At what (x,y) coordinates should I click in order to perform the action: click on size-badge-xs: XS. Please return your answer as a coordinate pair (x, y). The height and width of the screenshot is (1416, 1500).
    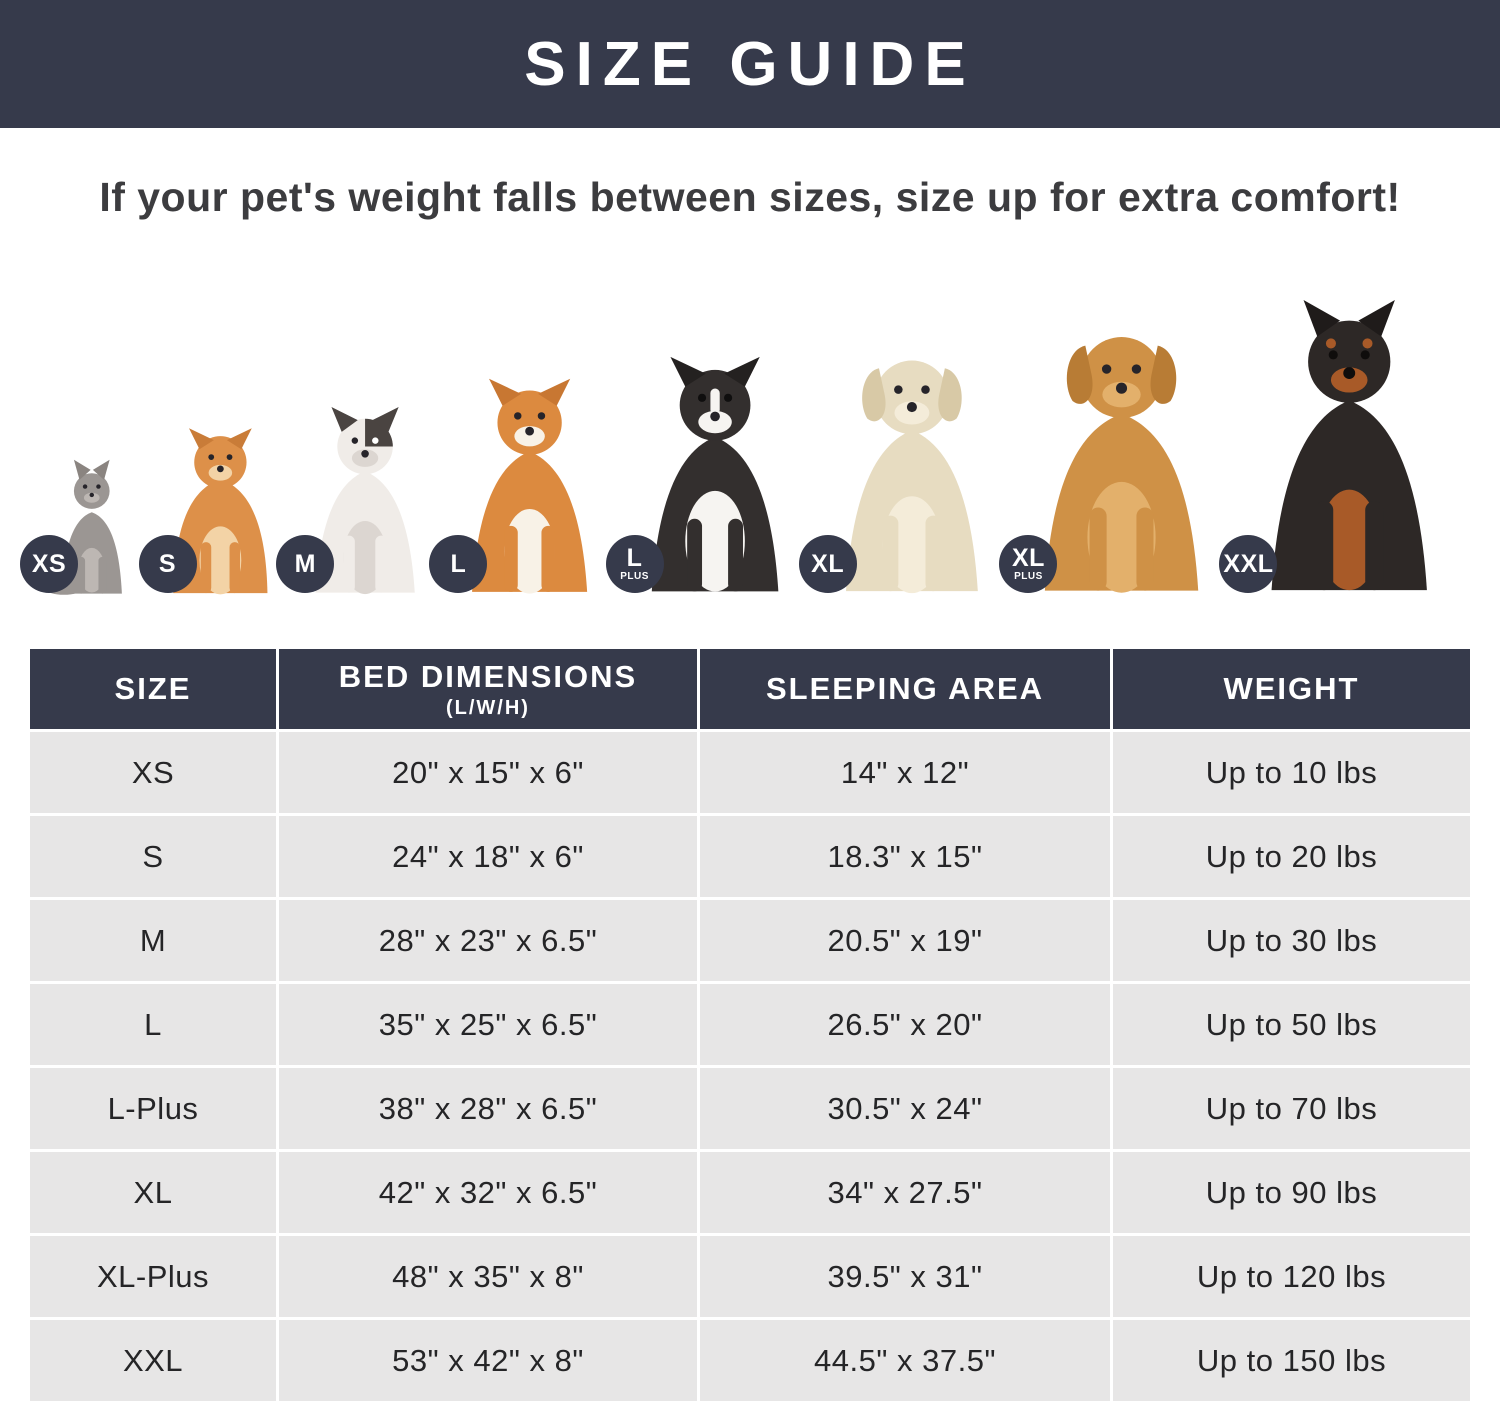
    Looking at the image, I should click on (49, 564).